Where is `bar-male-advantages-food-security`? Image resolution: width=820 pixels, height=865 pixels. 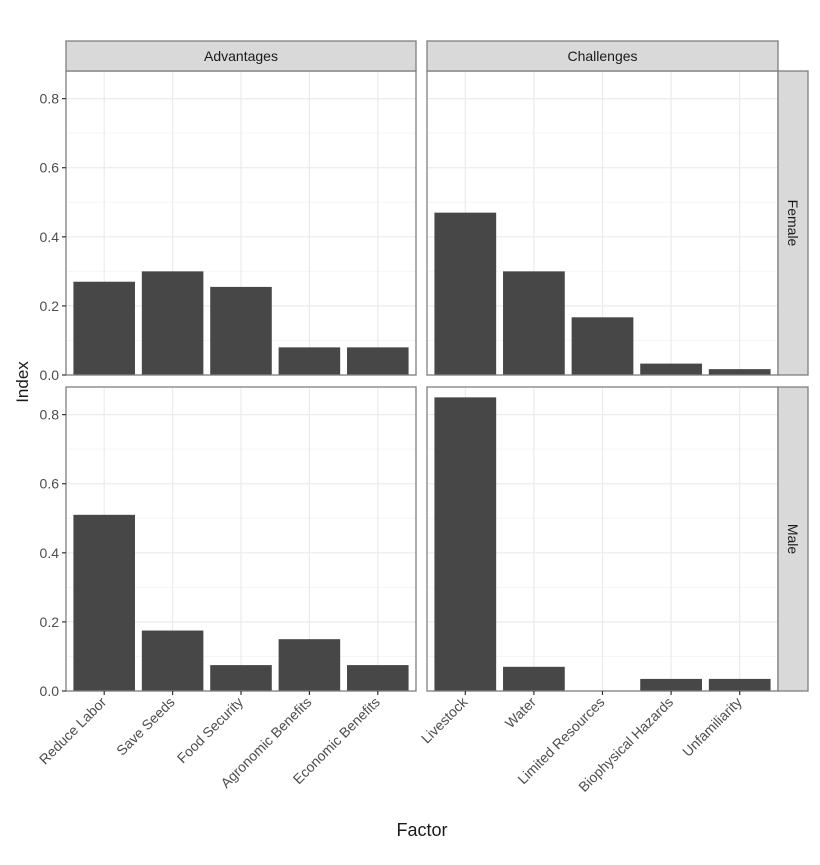 bar-male-advantages-food-security is located at coordinates (241, 678).